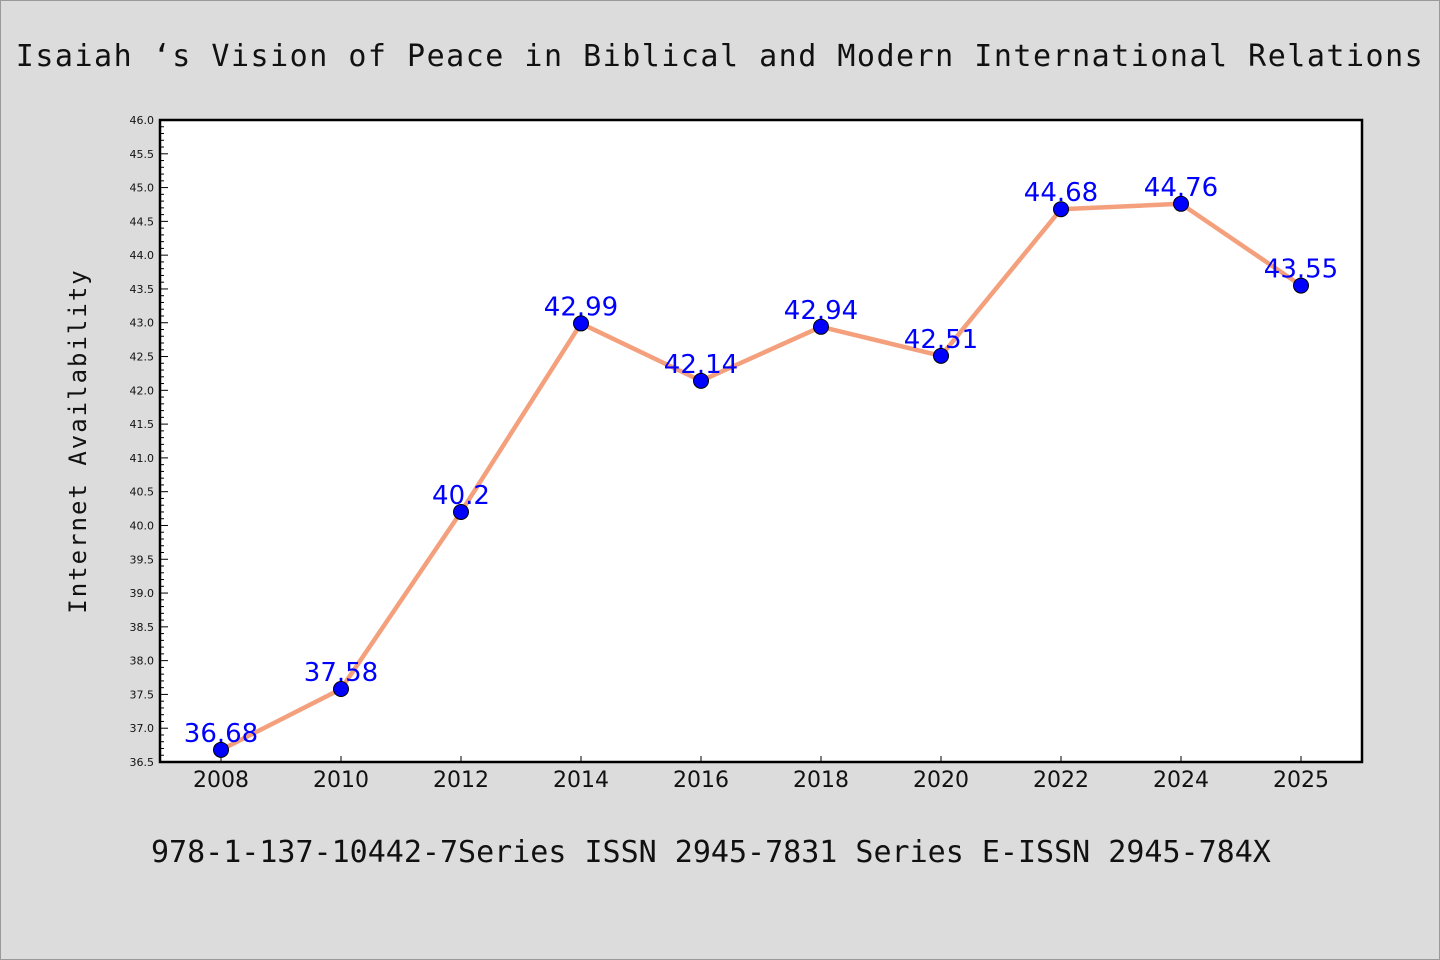  I want to click on y-tick-label: 38.0, so click(142, 661).